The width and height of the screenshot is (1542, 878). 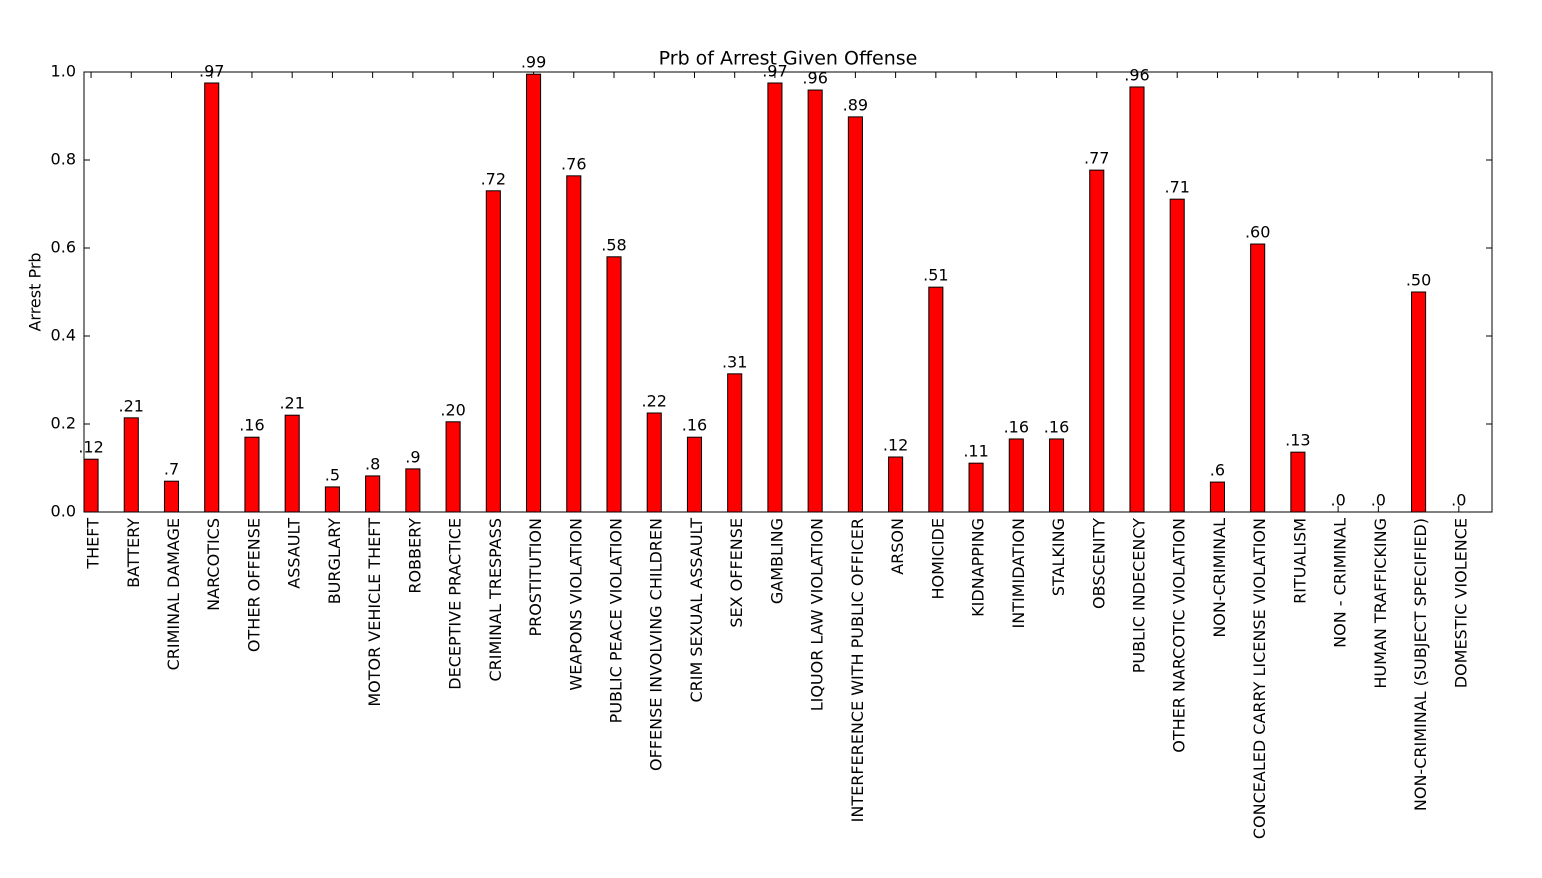 I want to click on value-label: .31, so click(x=734, y=361).